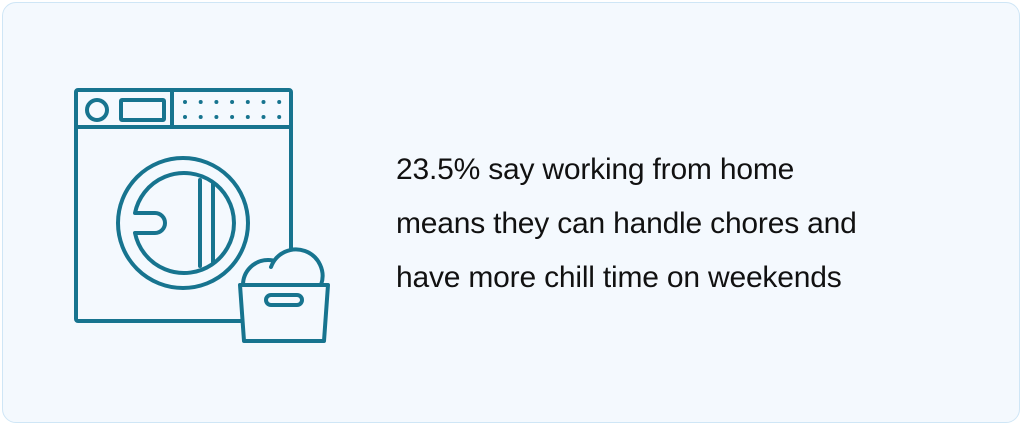  I want to click on statement-line: 23.5% say working from home, so click(595, 169).